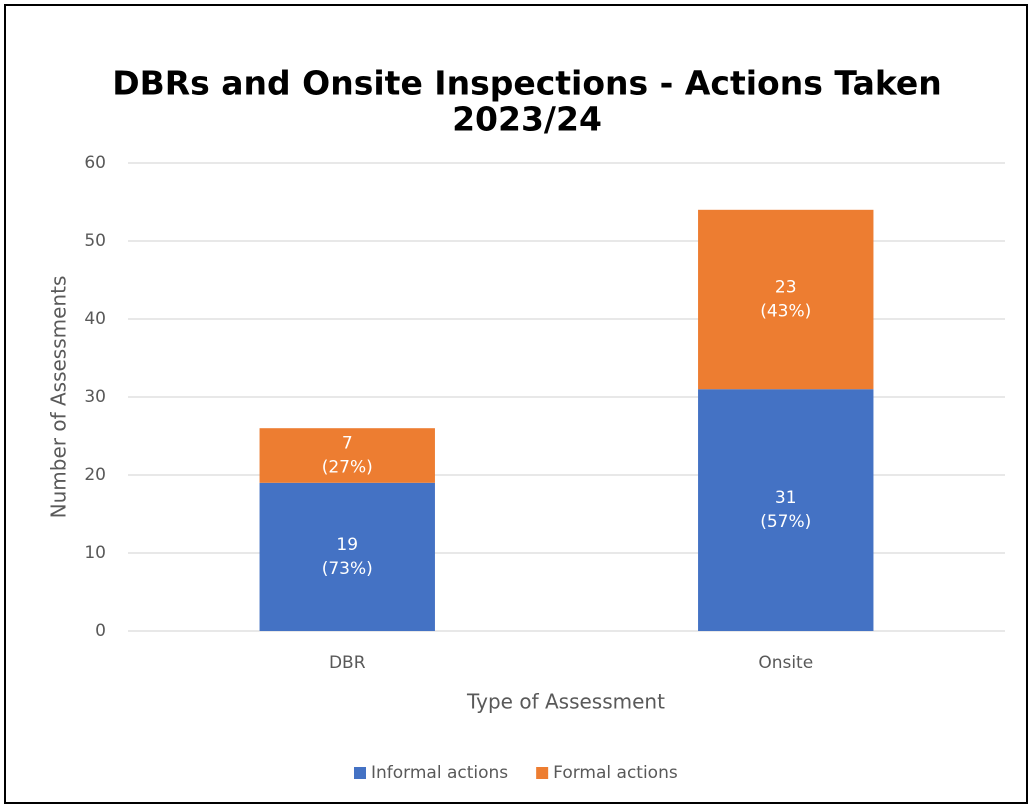 The height and width of the screenshot is (809, 1033). I want to click on chart-title: 2023/24, so click(527, 119).